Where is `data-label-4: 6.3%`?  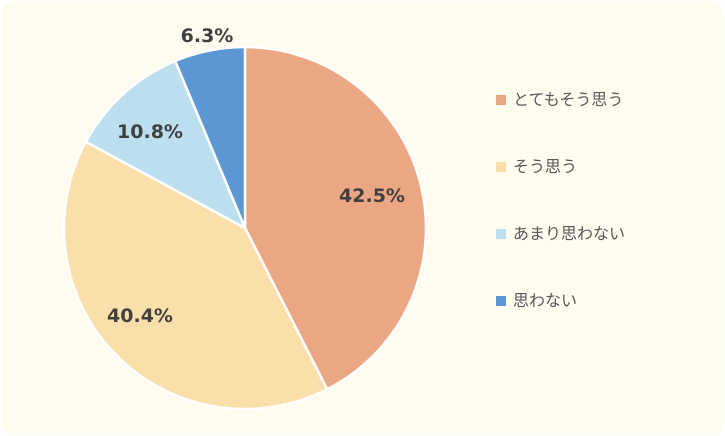
data-label-4: 6.3% is located at coordinates (207, 36).